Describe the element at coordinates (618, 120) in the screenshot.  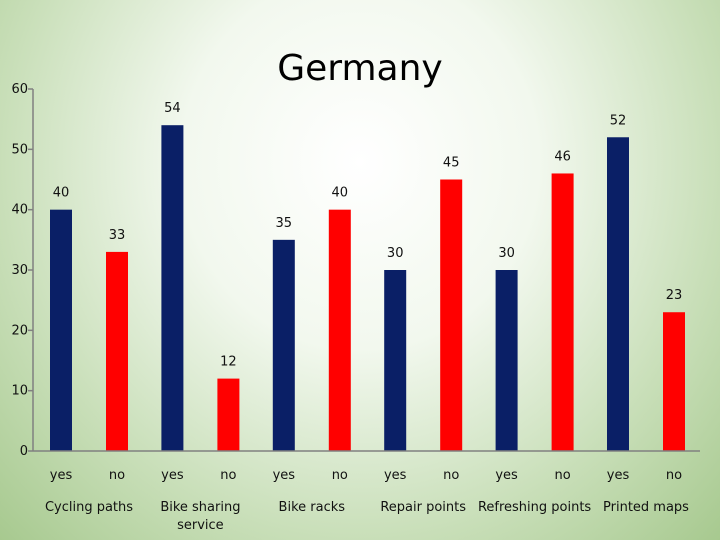
I see `data-label: 52` at that location.